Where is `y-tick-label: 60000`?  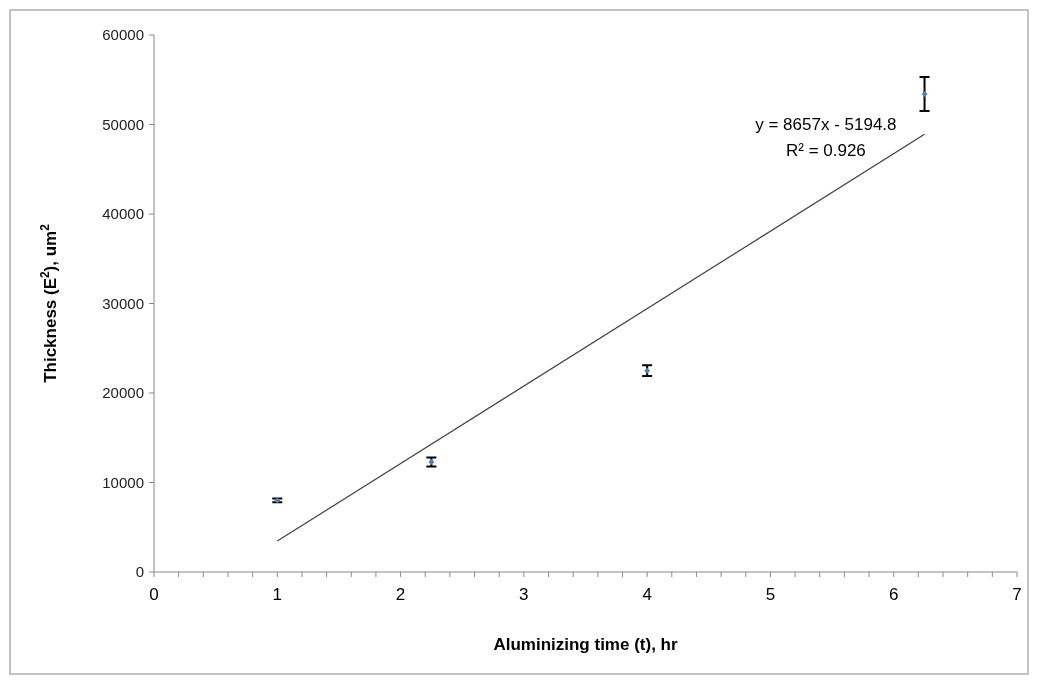
y-tick-label: 60000 is located at coordinates (123, 35).